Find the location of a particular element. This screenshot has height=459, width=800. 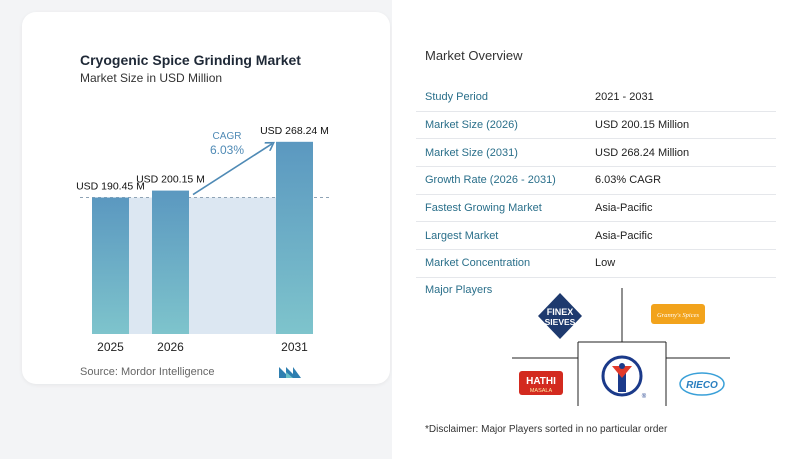

row-key: Market Concentration is located at coordinates (505, 263).